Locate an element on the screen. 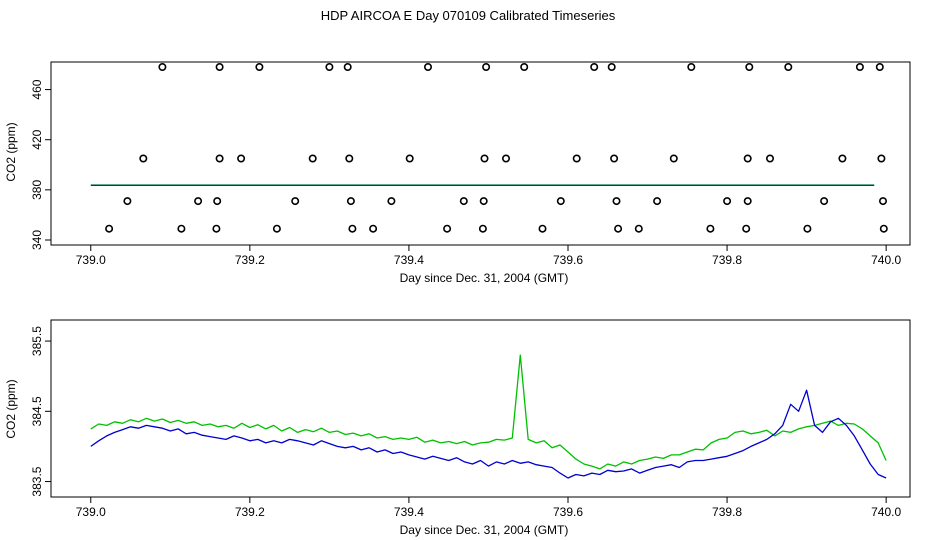 The height and width of the screenshot is (540, 936). bottom-y-axis: 383.5 384.5 385.5 is located at coordinates (40, 411).